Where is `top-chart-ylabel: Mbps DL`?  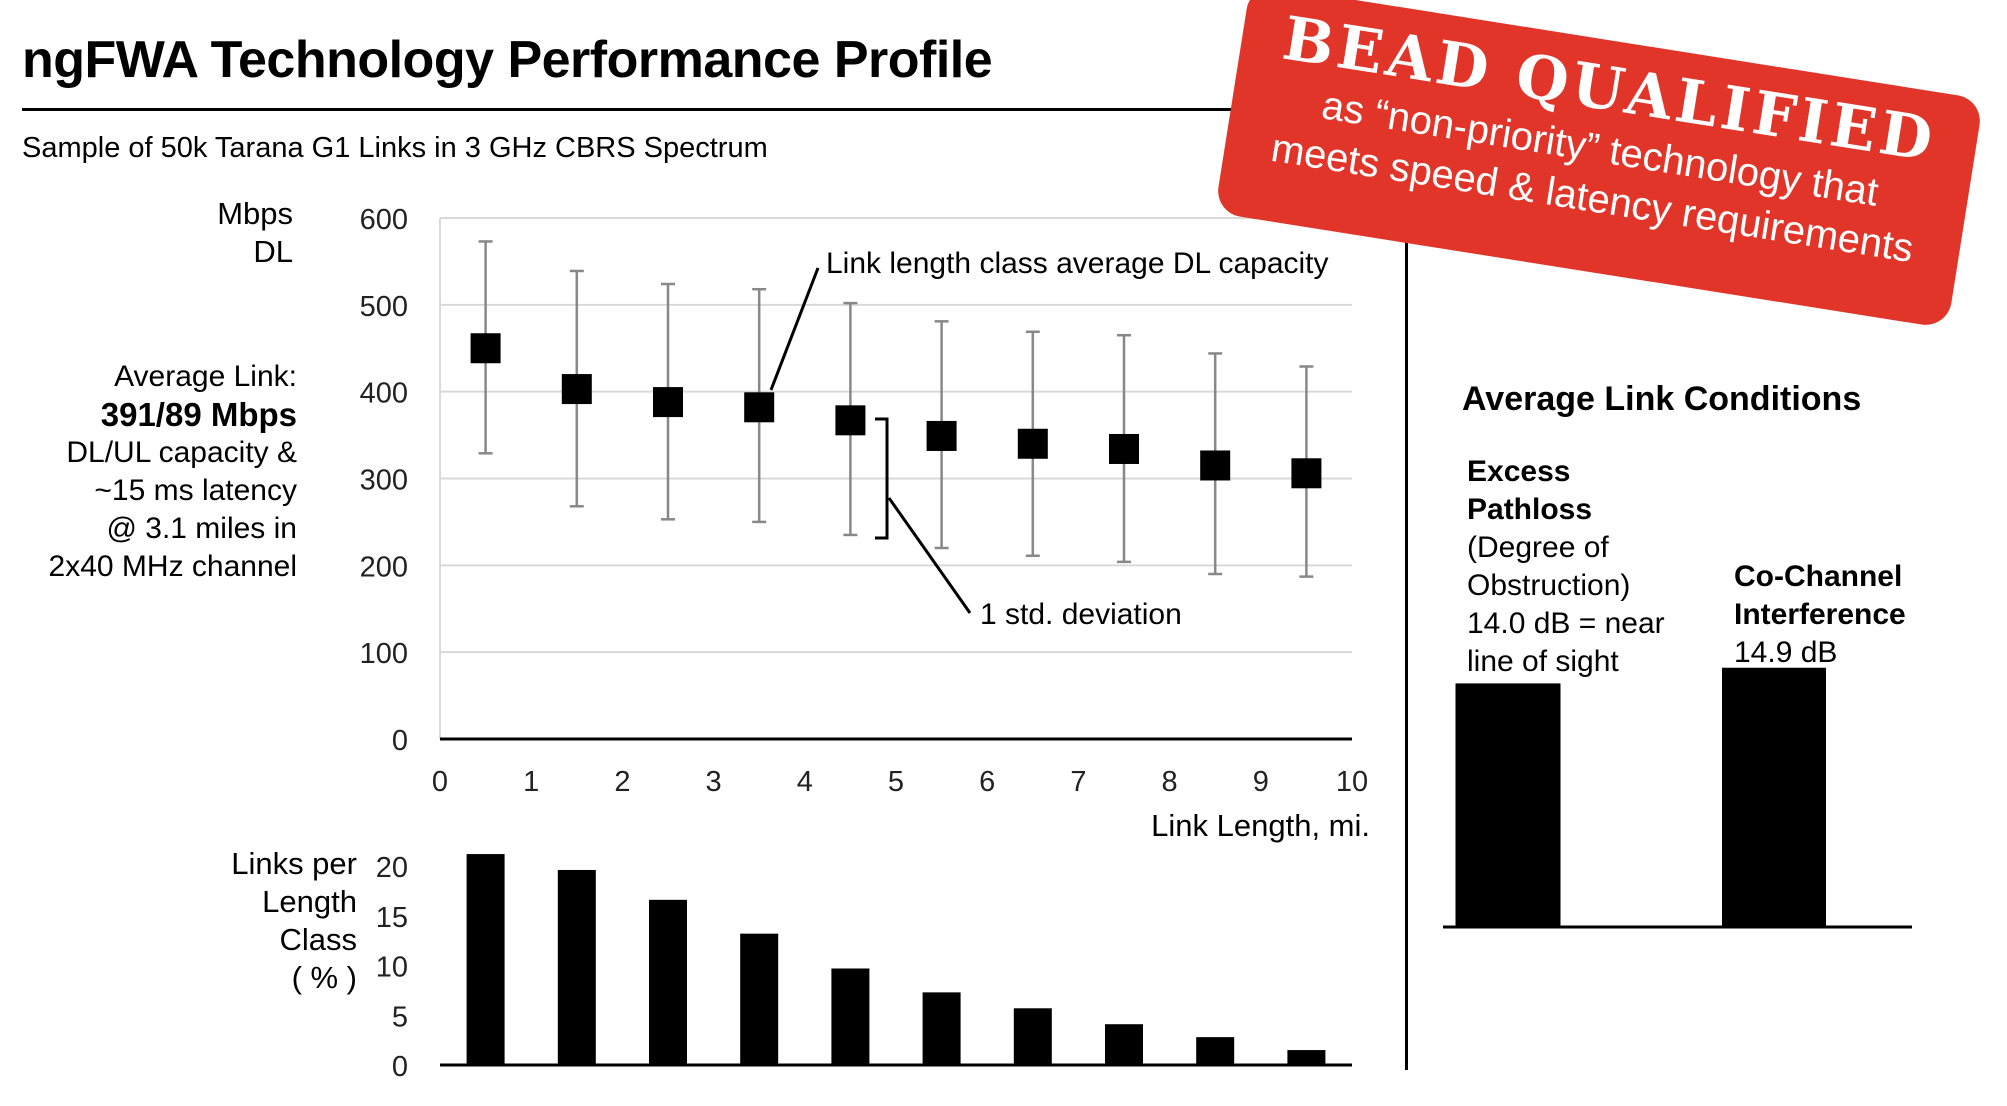
top-chart-ylabel: Mbps DL is located at coordinates (255, 233).